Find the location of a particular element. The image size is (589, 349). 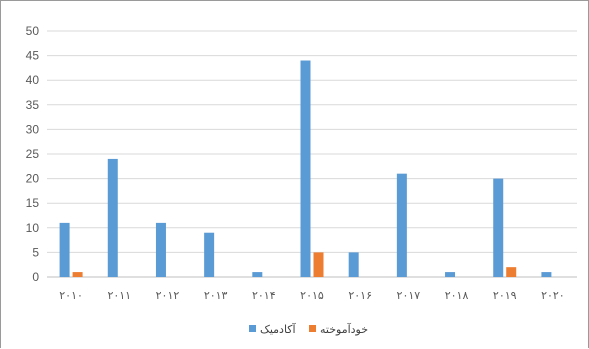

y-tick-label: 40 is located at coordinates (33, 80).